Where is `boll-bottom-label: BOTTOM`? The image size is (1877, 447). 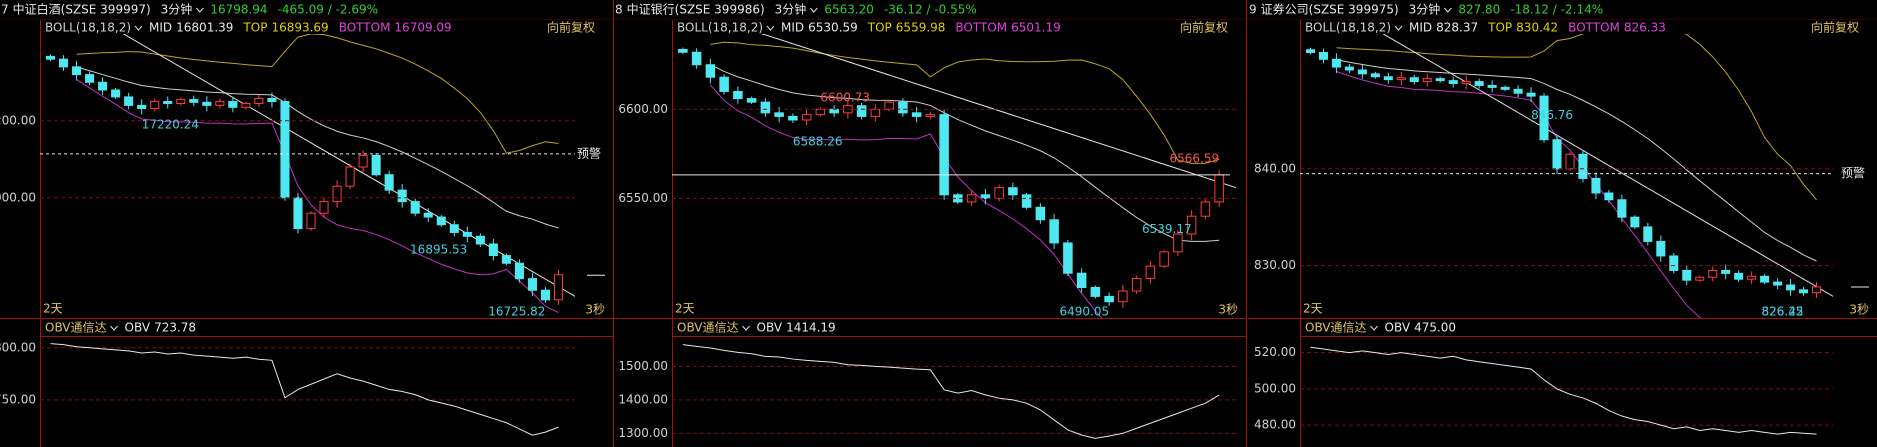 boll-bottom-label: BOTTOM is located at coordinates (1594, 28).